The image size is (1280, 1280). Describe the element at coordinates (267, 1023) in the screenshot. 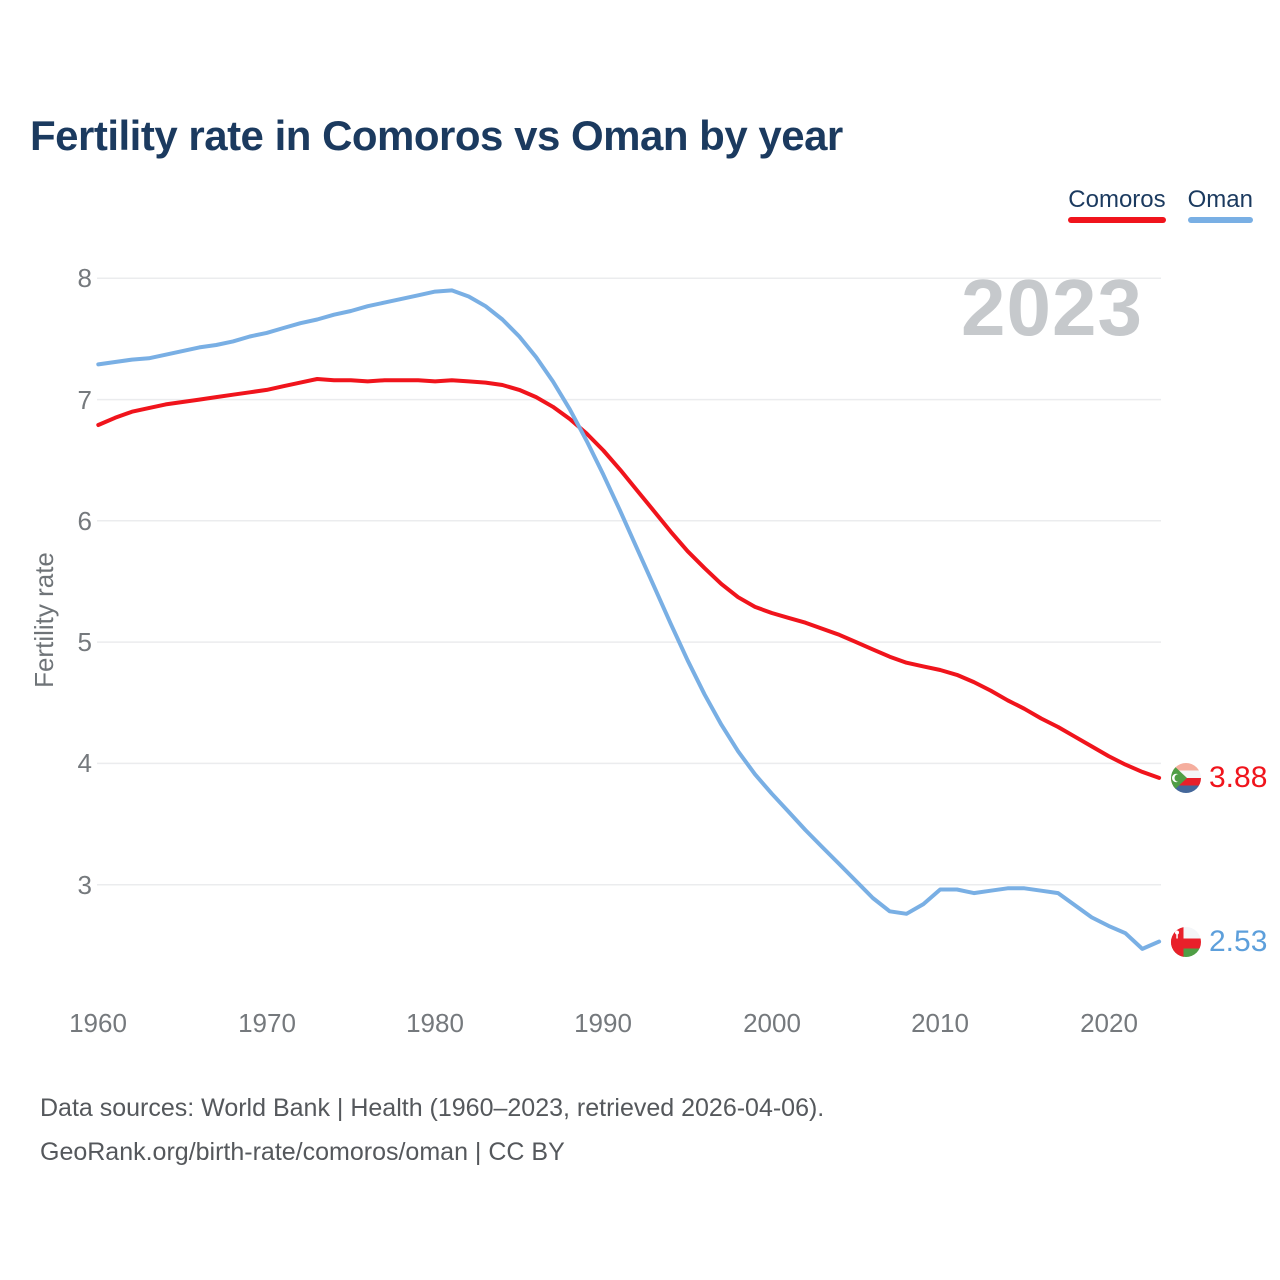

I see `x-tick-1970: 1970` at that location.